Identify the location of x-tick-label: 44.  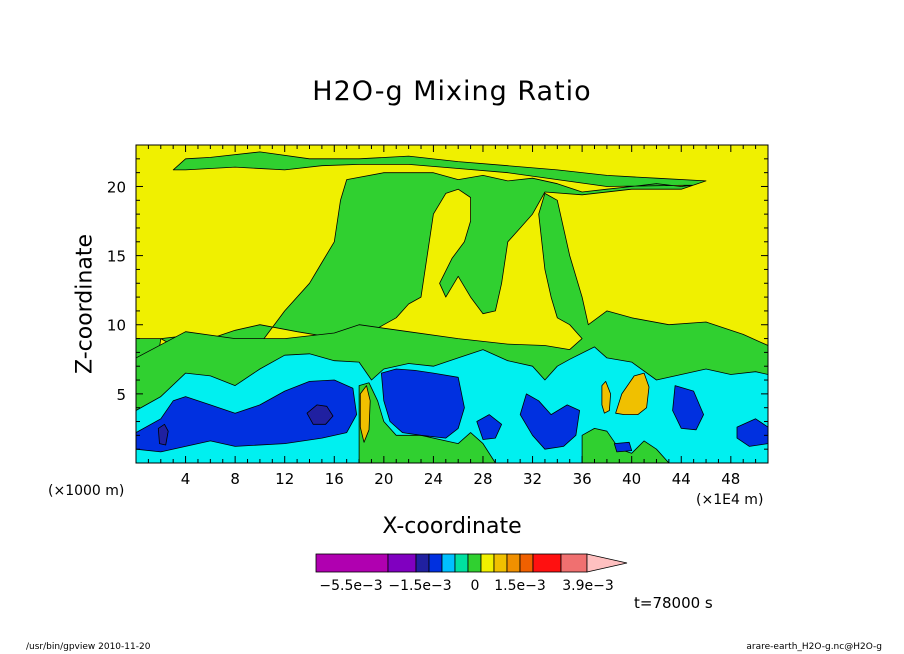
(681, 479).